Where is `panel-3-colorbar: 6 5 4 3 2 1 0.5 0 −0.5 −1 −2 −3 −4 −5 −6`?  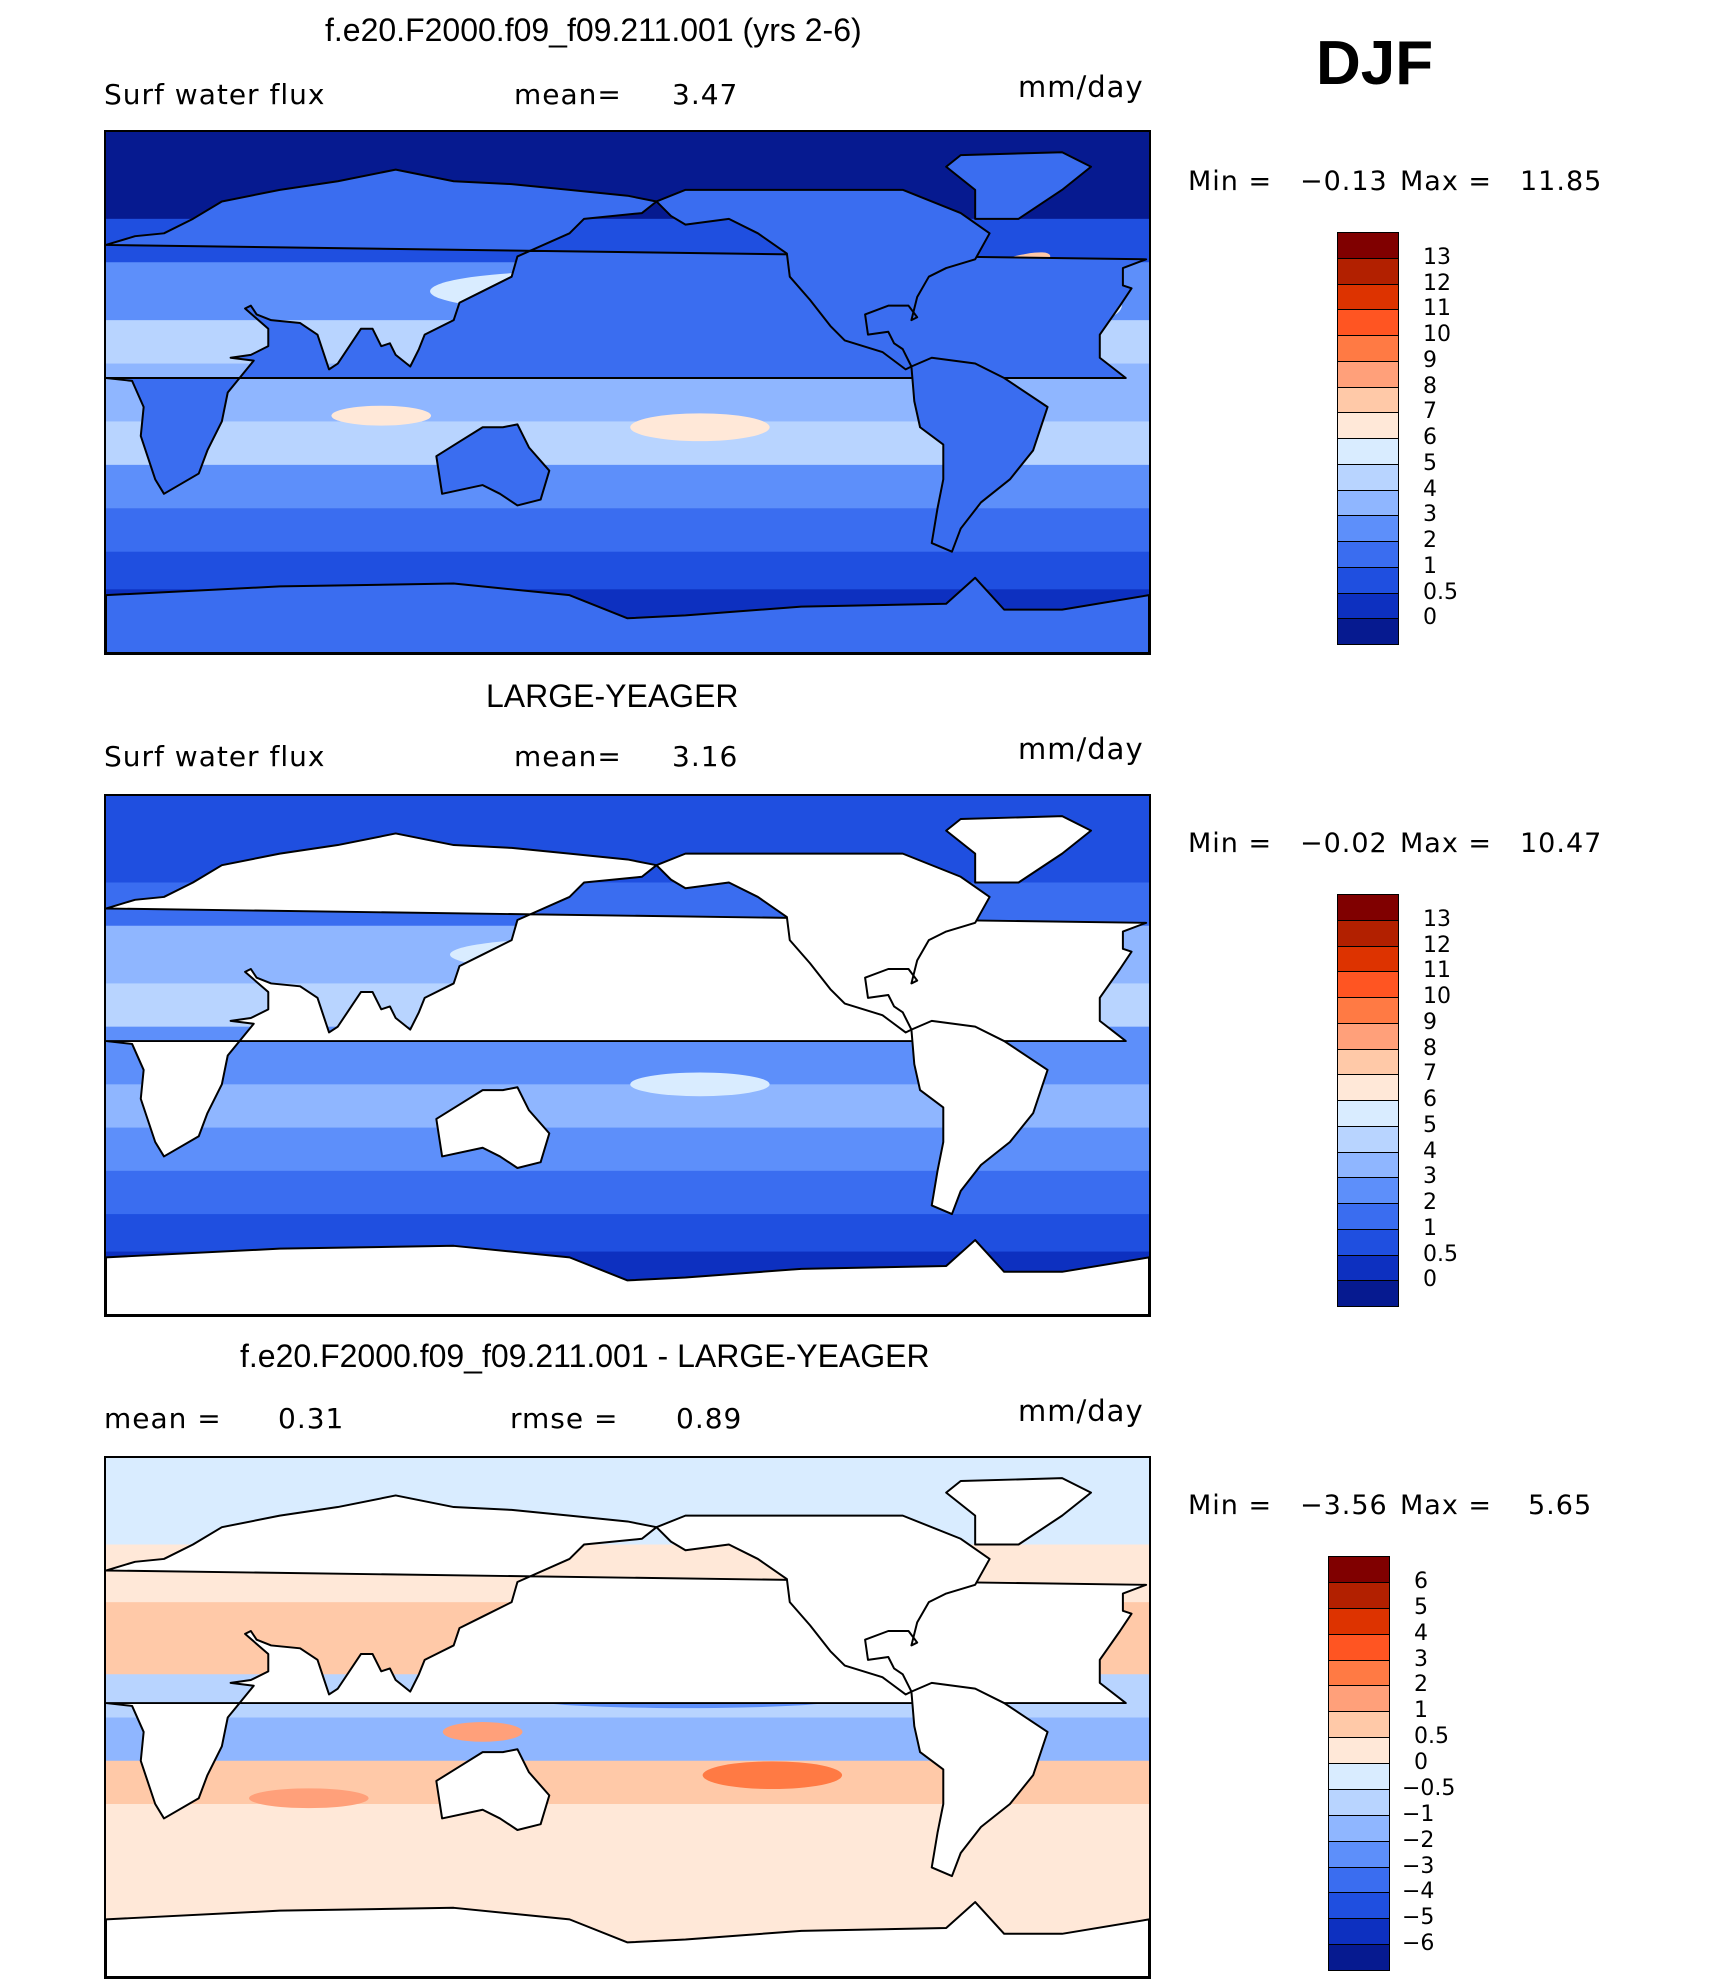 panel-3-colorbar: 6 5 4 3 2 1 0.5 0 −0.5 −1 −2 −3 −4 −5 −6 is located at coordinates (1408, 1763).